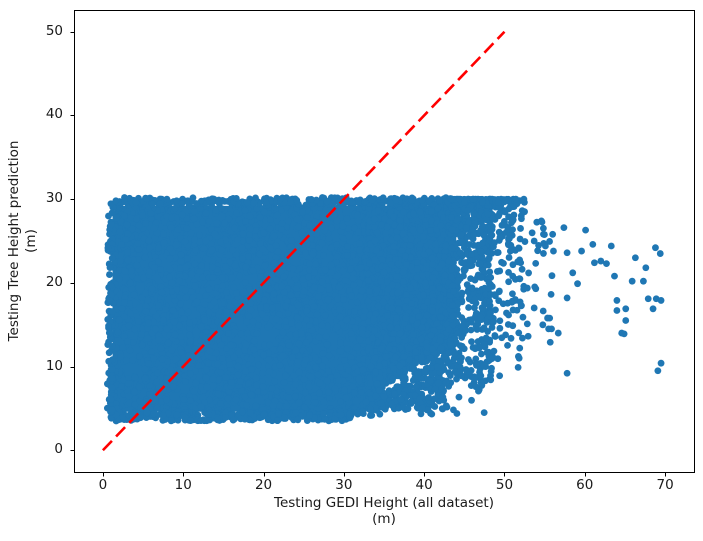 The width and height of the screenshot is (703, 541). I want to click on y-axis-label: Testing Tree Height prediction (m), so click(24, 241).